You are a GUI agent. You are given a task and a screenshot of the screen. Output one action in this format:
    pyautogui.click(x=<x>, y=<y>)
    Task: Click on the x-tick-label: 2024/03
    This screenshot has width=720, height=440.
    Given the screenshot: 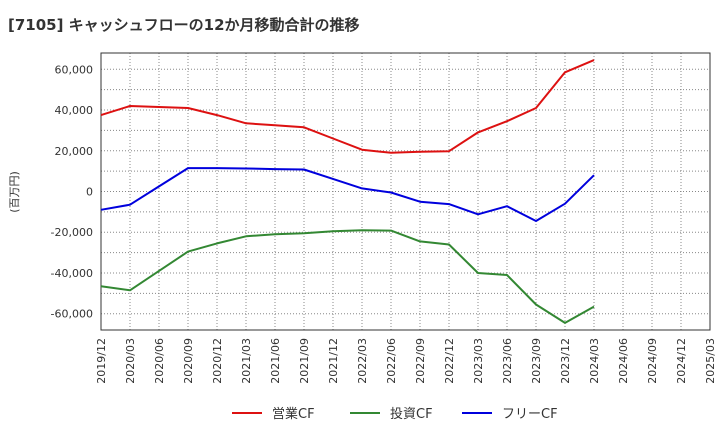 What is the action you would take?
    pyautogui.click(x=594, y=361)
    